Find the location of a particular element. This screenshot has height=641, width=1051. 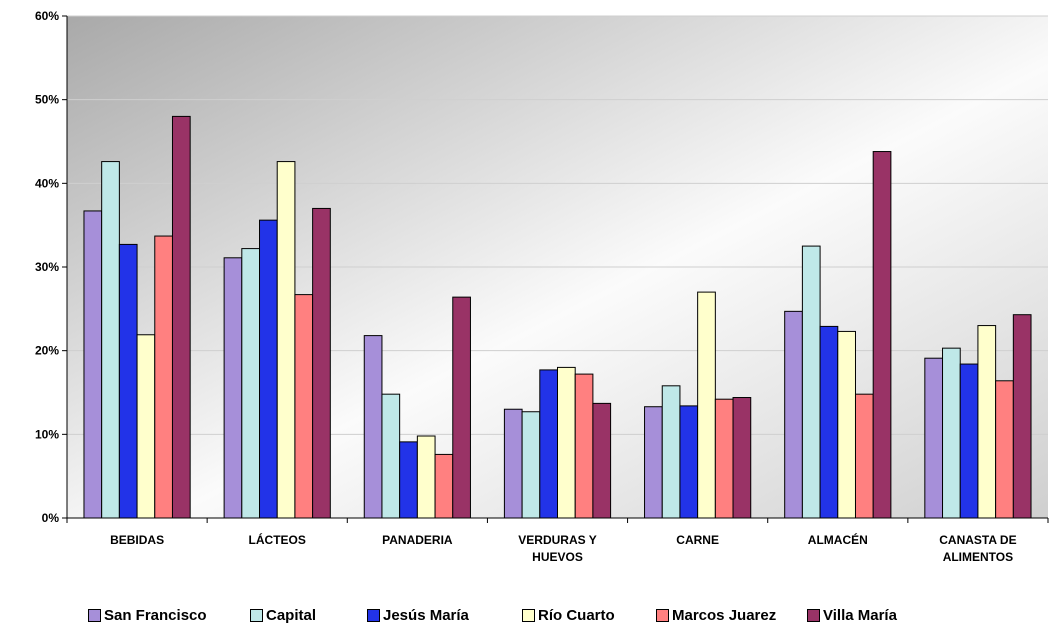

legend-label: Río Cuarto is located at coordinates (576, 615).